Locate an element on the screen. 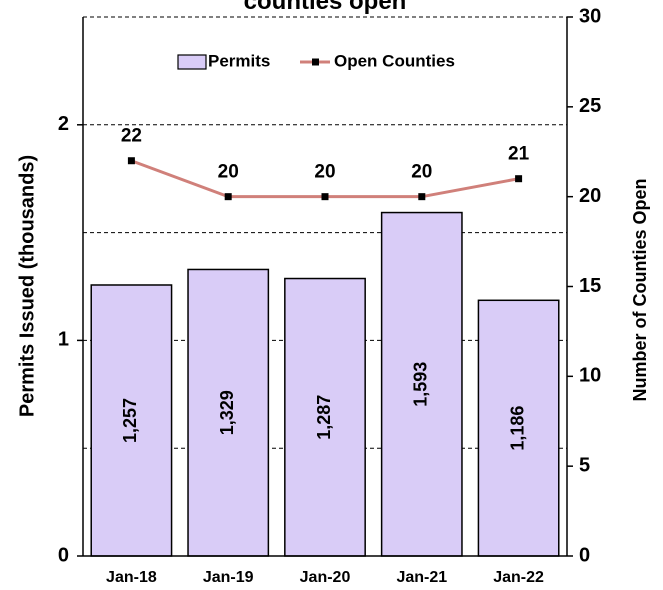 This screenshot has height=590, width=663. y2-tick-label: 20 is located at coordinates (590, 196).